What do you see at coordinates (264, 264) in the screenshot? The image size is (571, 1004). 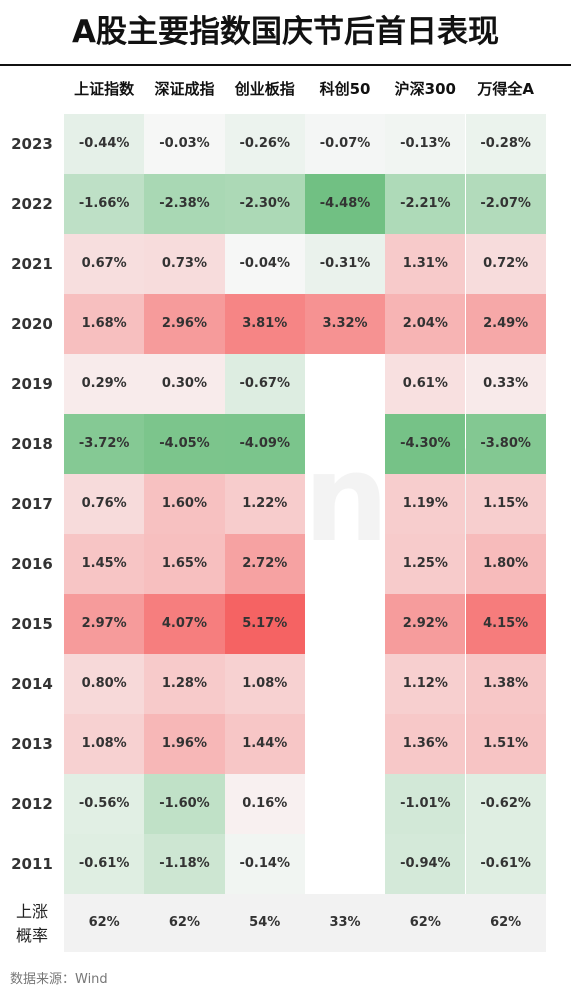 I see `heatmap-cell: -0.04%` at bounding box center [264, 264].